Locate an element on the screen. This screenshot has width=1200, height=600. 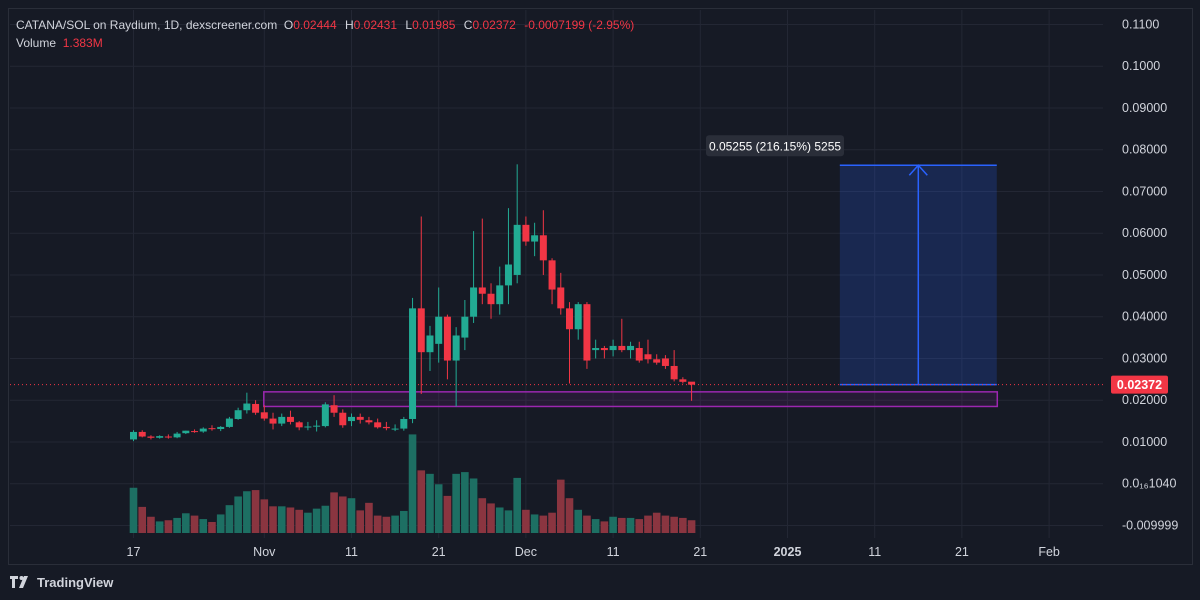
price-range-arrowhead-icon is located at coordinates (918, 170).